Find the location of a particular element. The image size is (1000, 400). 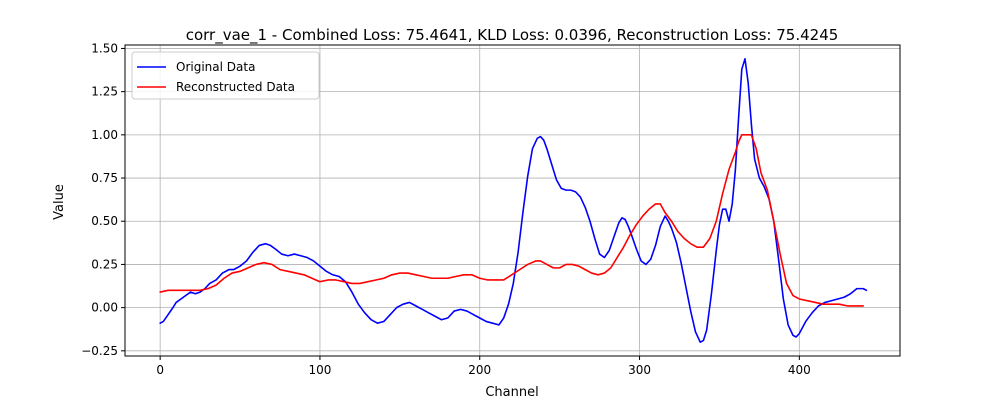

x-tick-label: 100 is located at coordinates (319, 370).